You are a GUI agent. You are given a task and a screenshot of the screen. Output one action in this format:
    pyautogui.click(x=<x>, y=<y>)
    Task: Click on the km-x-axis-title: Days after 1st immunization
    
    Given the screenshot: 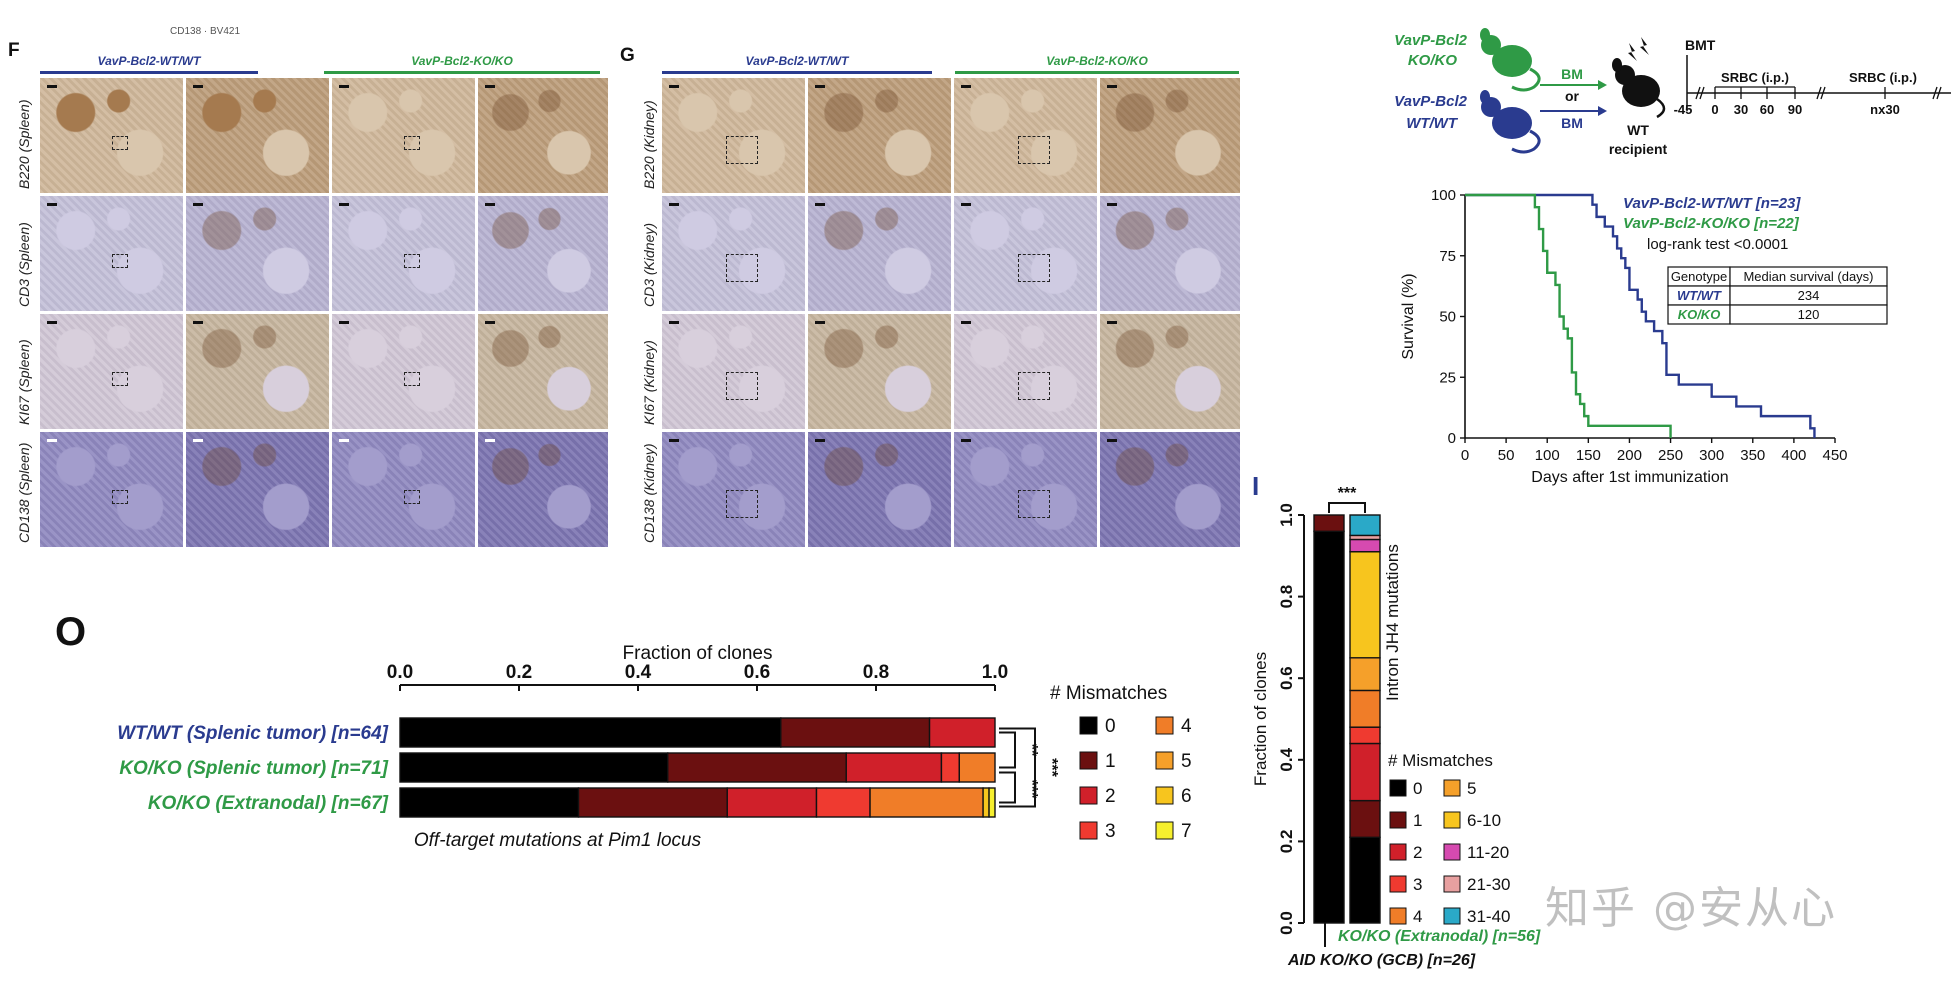 What is the action you would take?
    pyautogui.click(x=1629, y=477)
    